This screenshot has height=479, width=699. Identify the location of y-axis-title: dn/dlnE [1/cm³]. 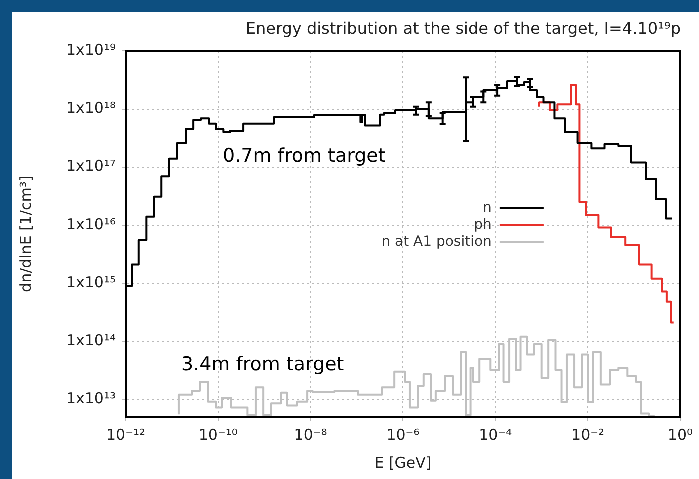
(25, 234).